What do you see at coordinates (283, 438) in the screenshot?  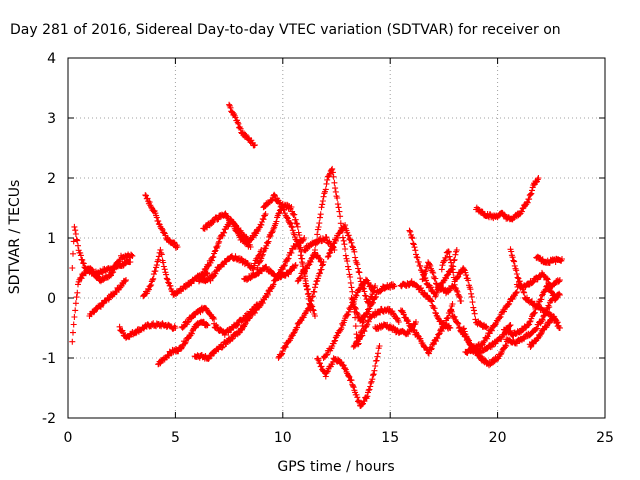 I see `x-tick-label: 10` at bounding box center [283, 438].